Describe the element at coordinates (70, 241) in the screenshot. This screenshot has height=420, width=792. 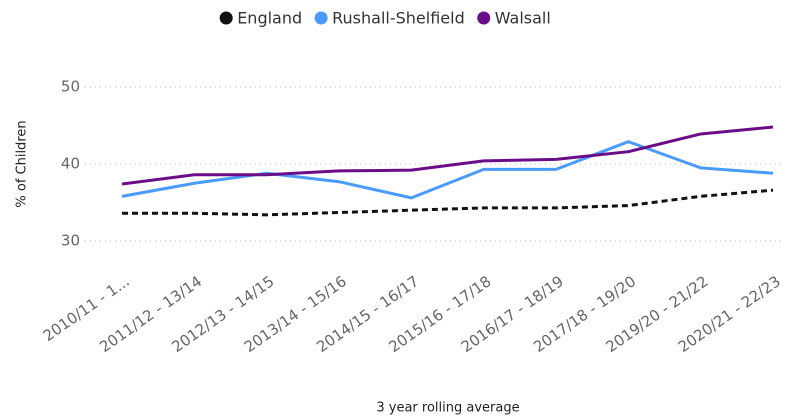
I see `y-tick-label: 30` at that location.